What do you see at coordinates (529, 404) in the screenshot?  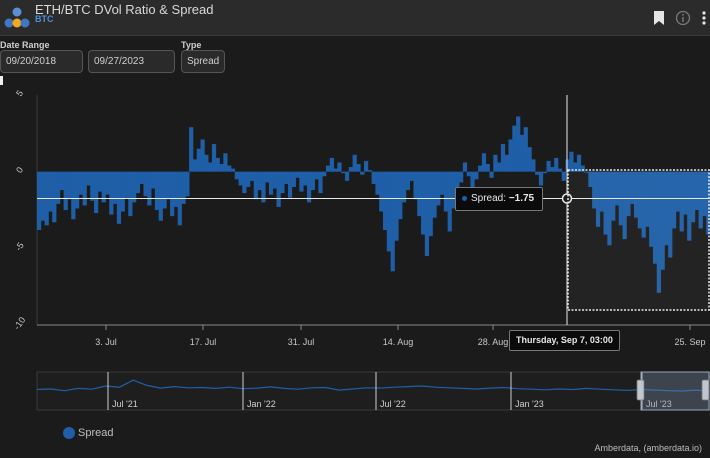 I see `navigator-tick-label: Jan '23` at bounding box center [529, 404].